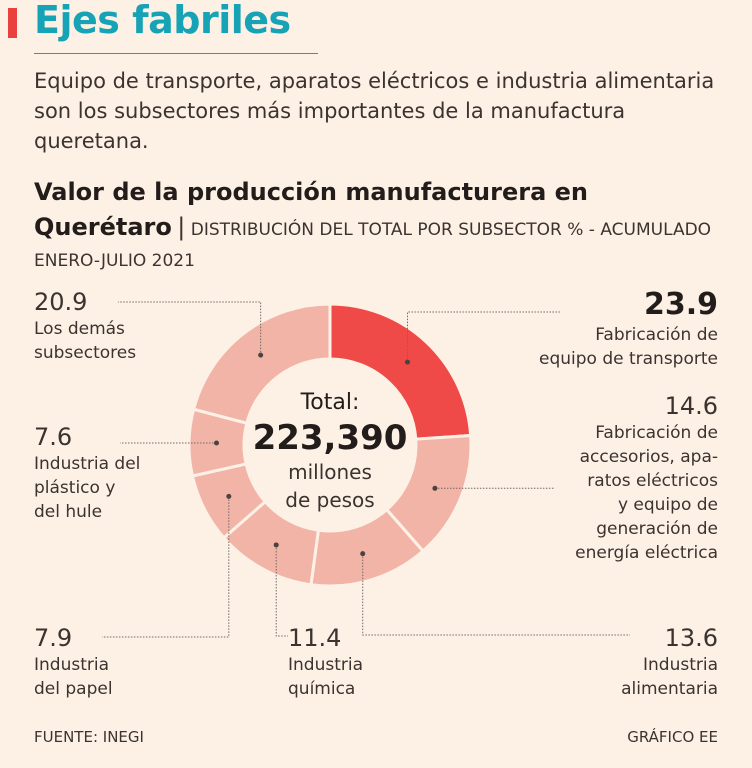 The image size is (752, 768). What do you see at coordinates (53, 638) in the screenshot?
I see `value-industria-papel: 7.9` at bounding box center [53, 638].